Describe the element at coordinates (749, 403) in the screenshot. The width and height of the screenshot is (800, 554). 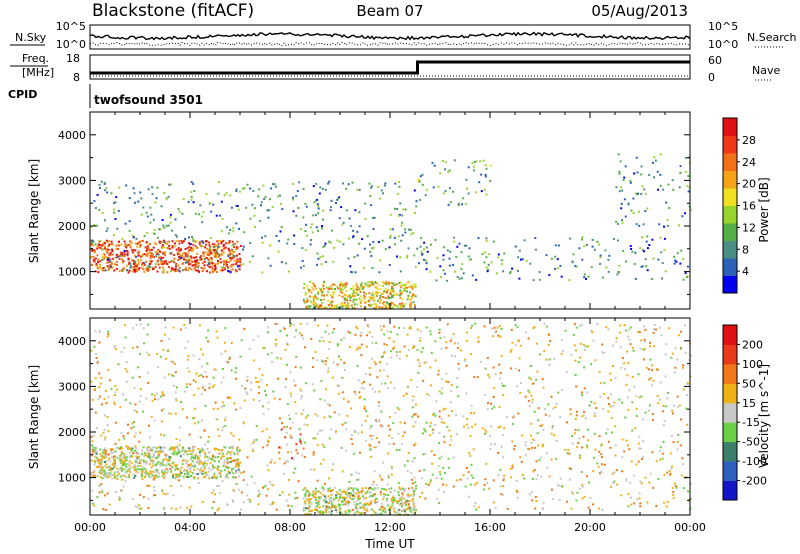
I see `velocity-colorbar-tick-label: 15` at that location.